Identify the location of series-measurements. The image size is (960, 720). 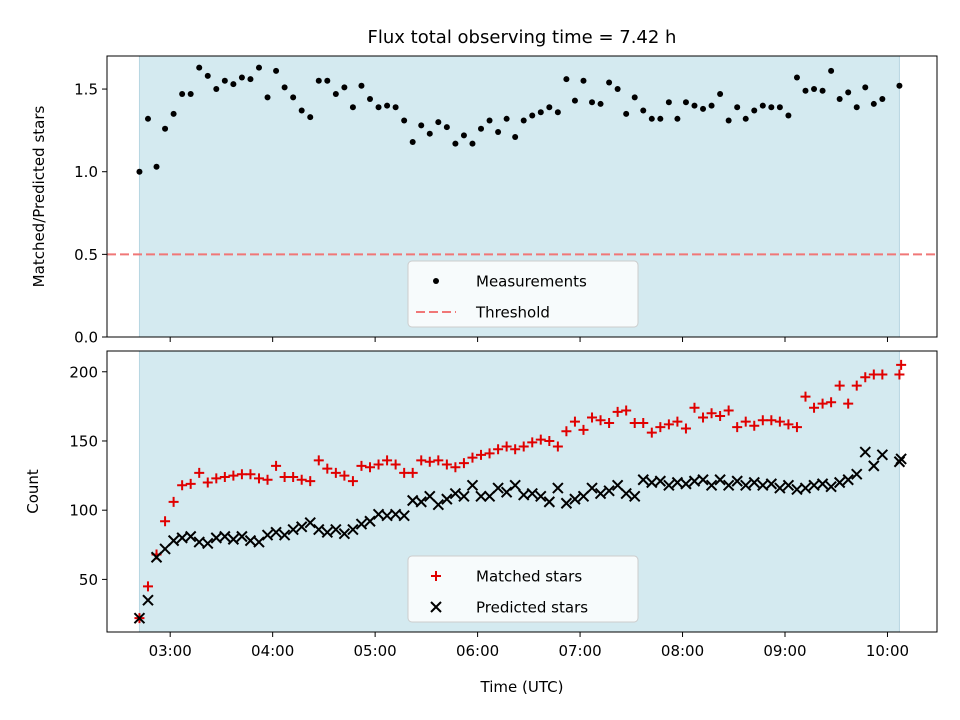
(519, 119).